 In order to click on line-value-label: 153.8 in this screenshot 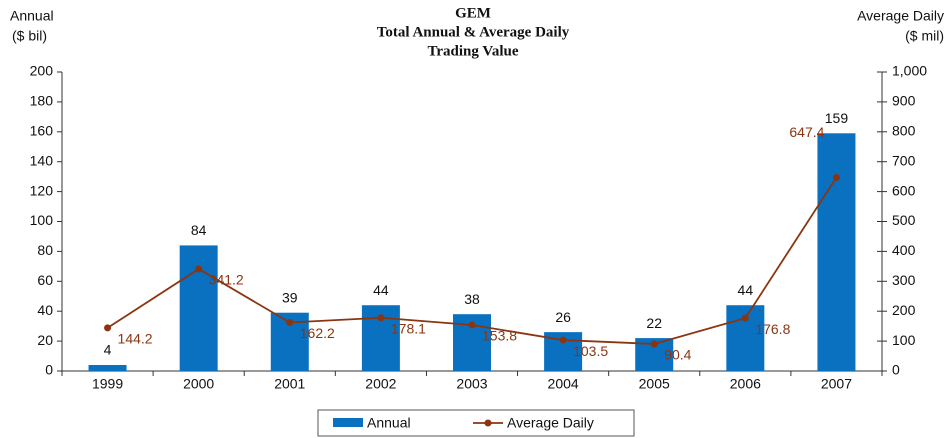, I will do `click(499, 336)`.